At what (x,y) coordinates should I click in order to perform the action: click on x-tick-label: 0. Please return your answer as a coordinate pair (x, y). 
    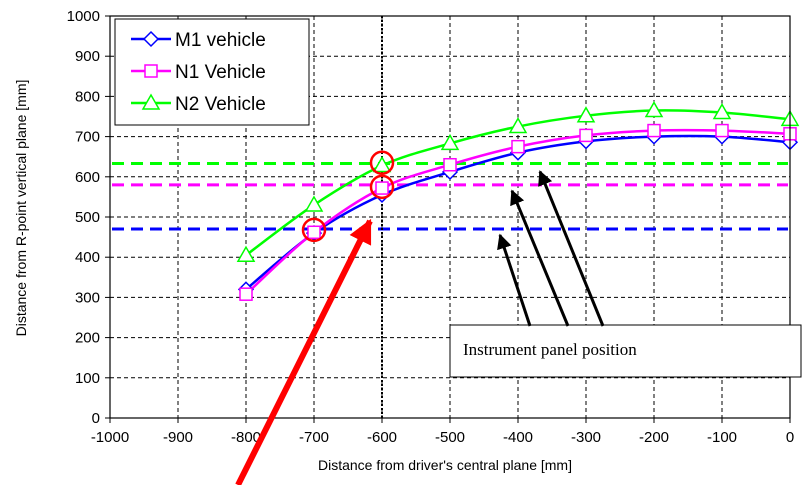
    Looking at the image, I should click on (790, 437).